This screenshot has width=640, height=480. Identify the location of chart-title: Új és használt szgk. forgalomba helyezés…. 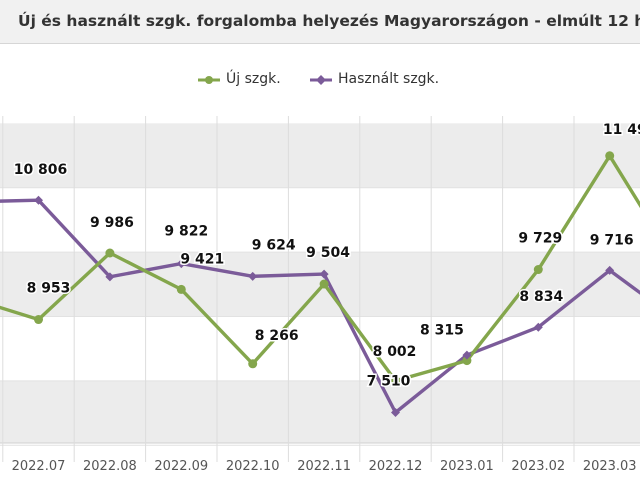
(329, 21).